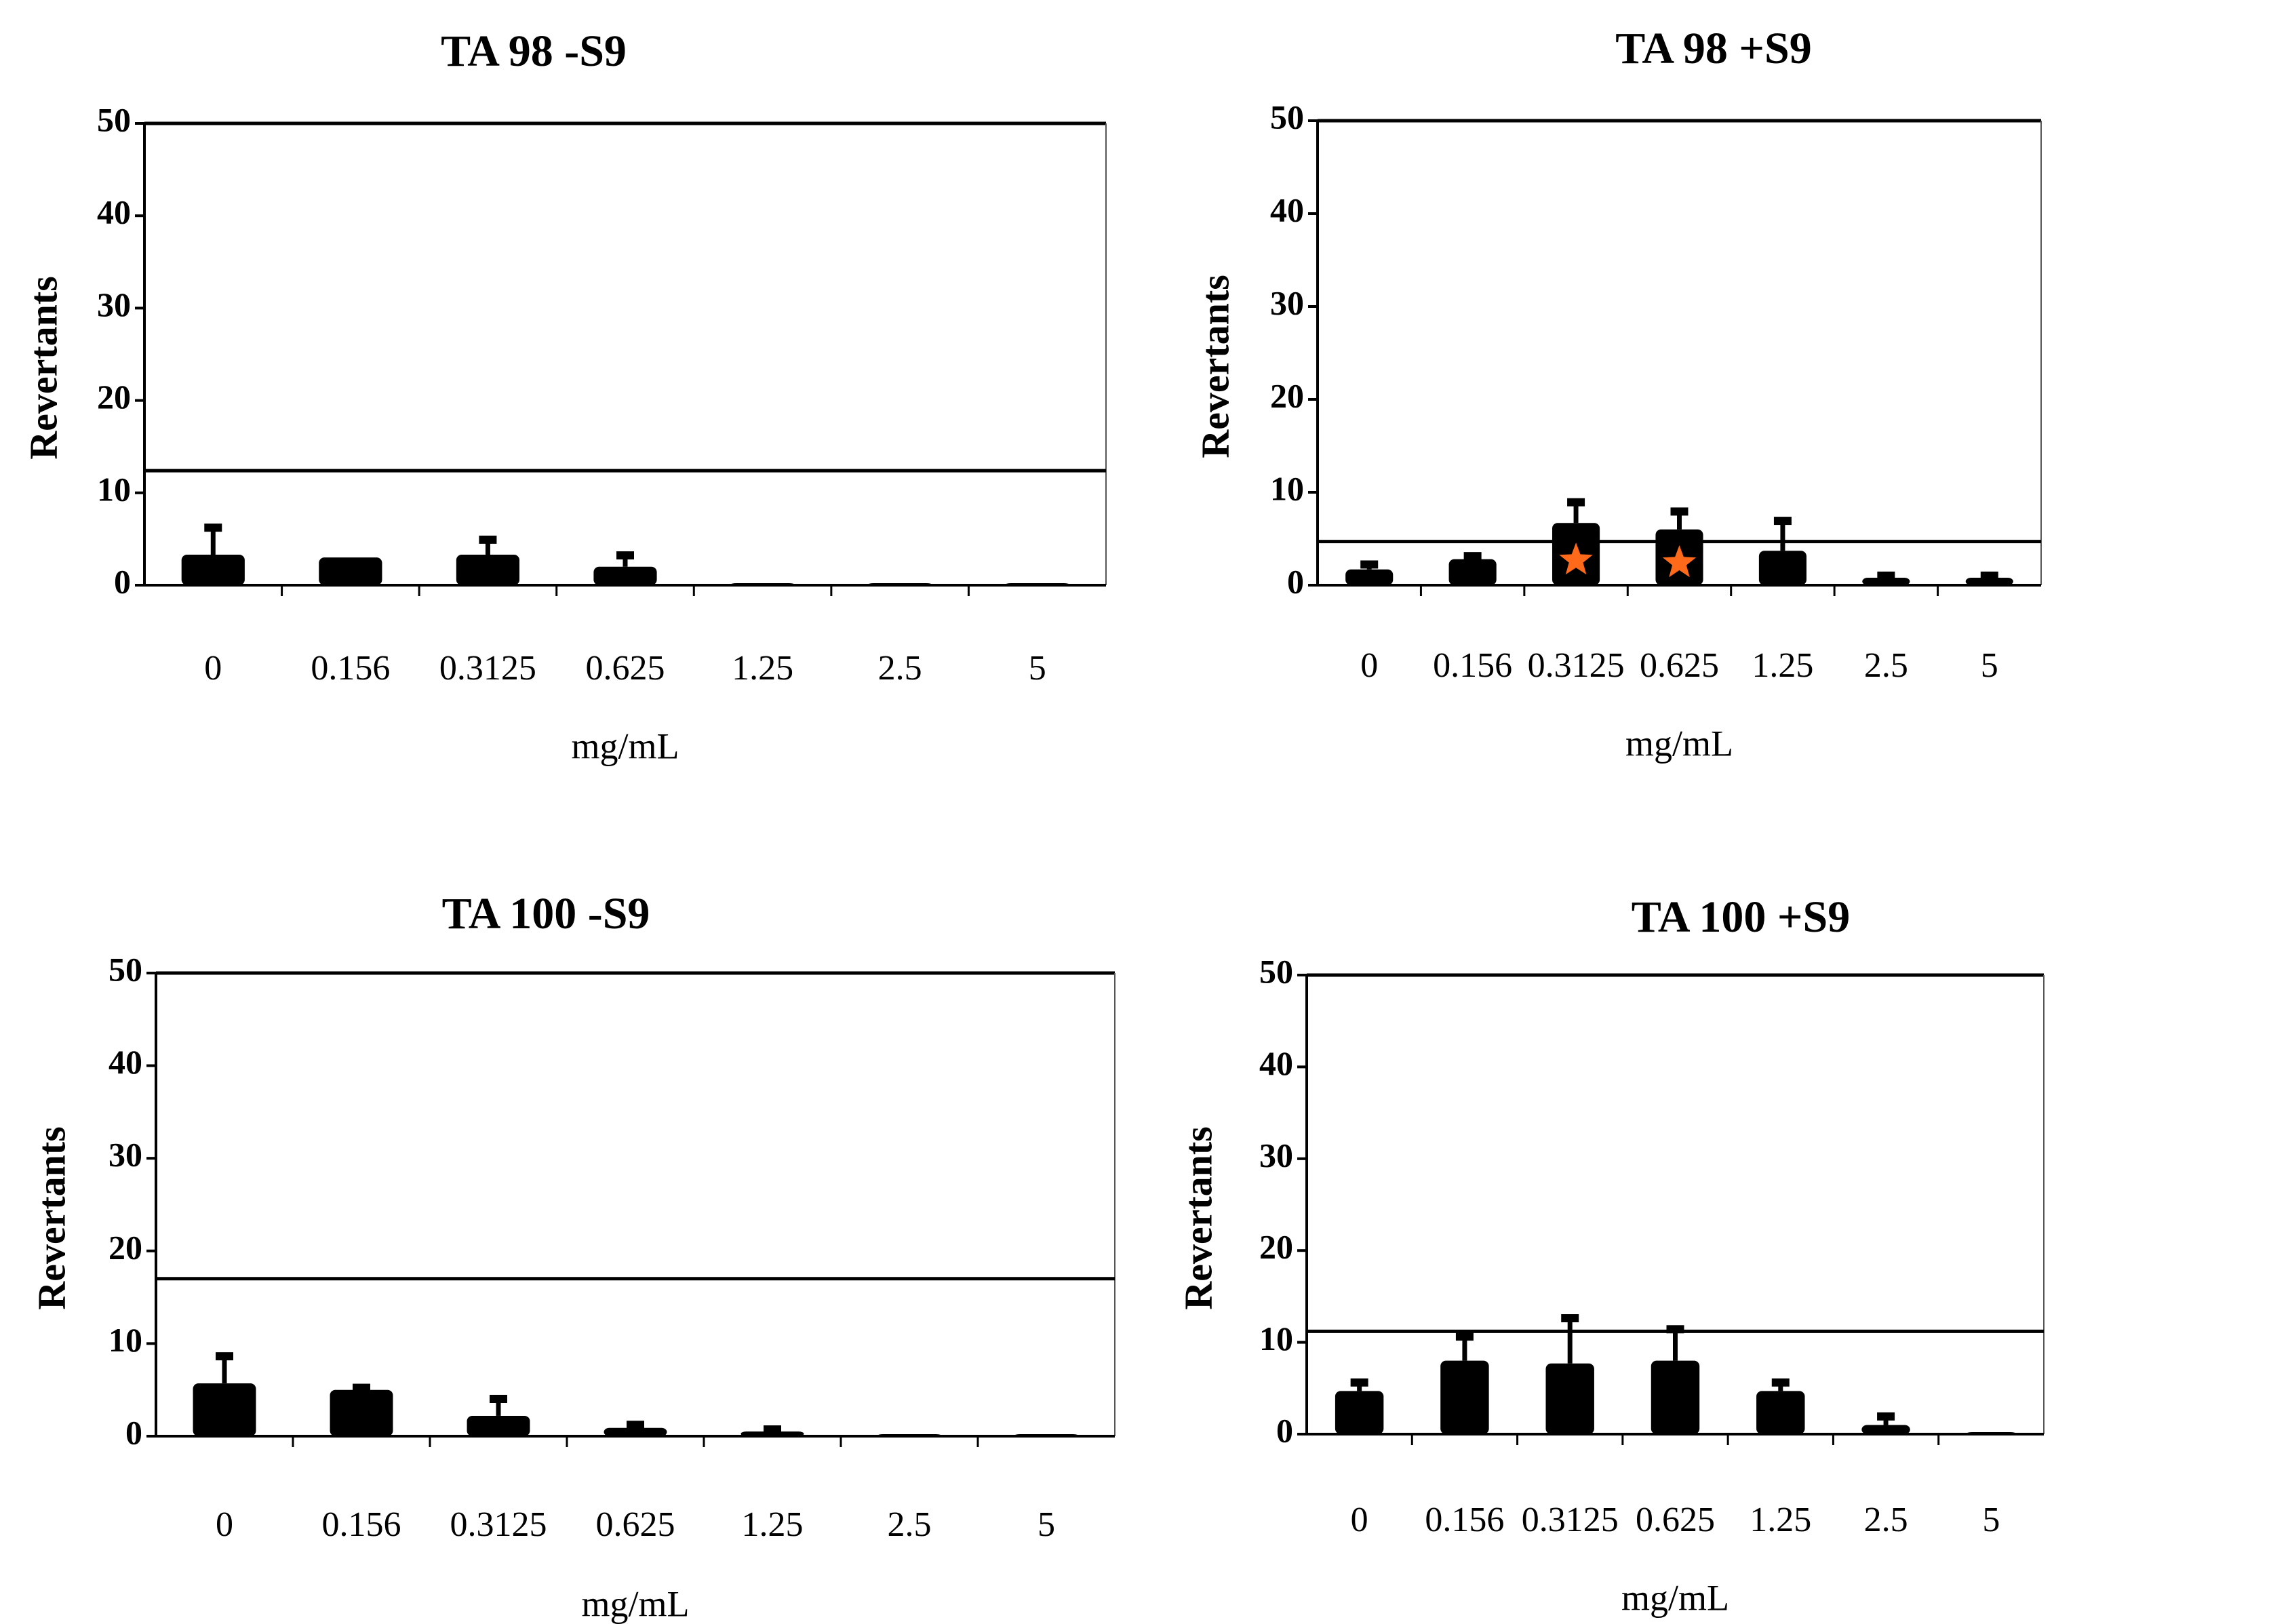 The width and height of the screenshot is (2271, 1624). What do you see at coordinates (546, 913) in the screenshot?
I see `chart-title: TA 100 -S9` at bounding box center [546, 913].